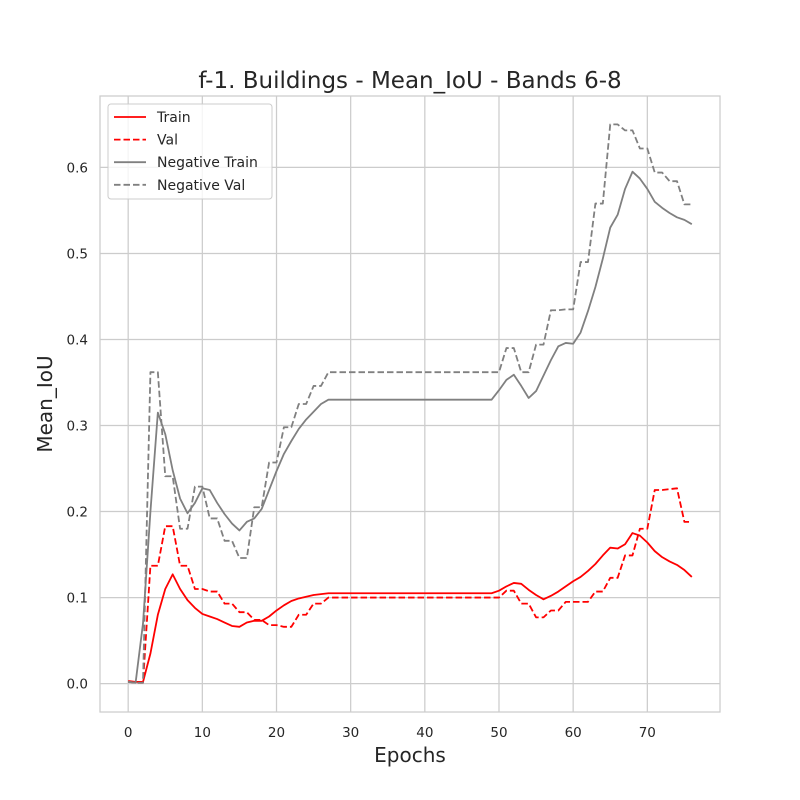 Image resolution: width=800 pixels, height=800 pixels. I want to click on y-tick-label: 0.0, so click(77, 685).